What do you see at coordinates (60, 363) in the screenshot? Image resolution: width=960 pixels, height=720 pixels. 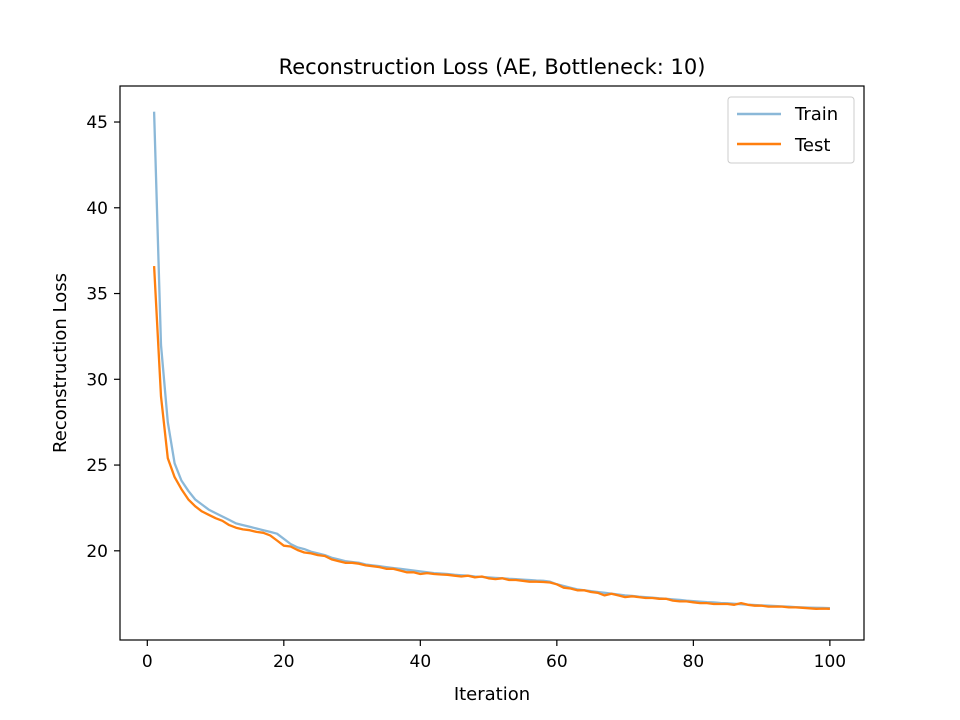 I see `y-axis-label: Reconstruction Loss` at bounding box center [60, 363].